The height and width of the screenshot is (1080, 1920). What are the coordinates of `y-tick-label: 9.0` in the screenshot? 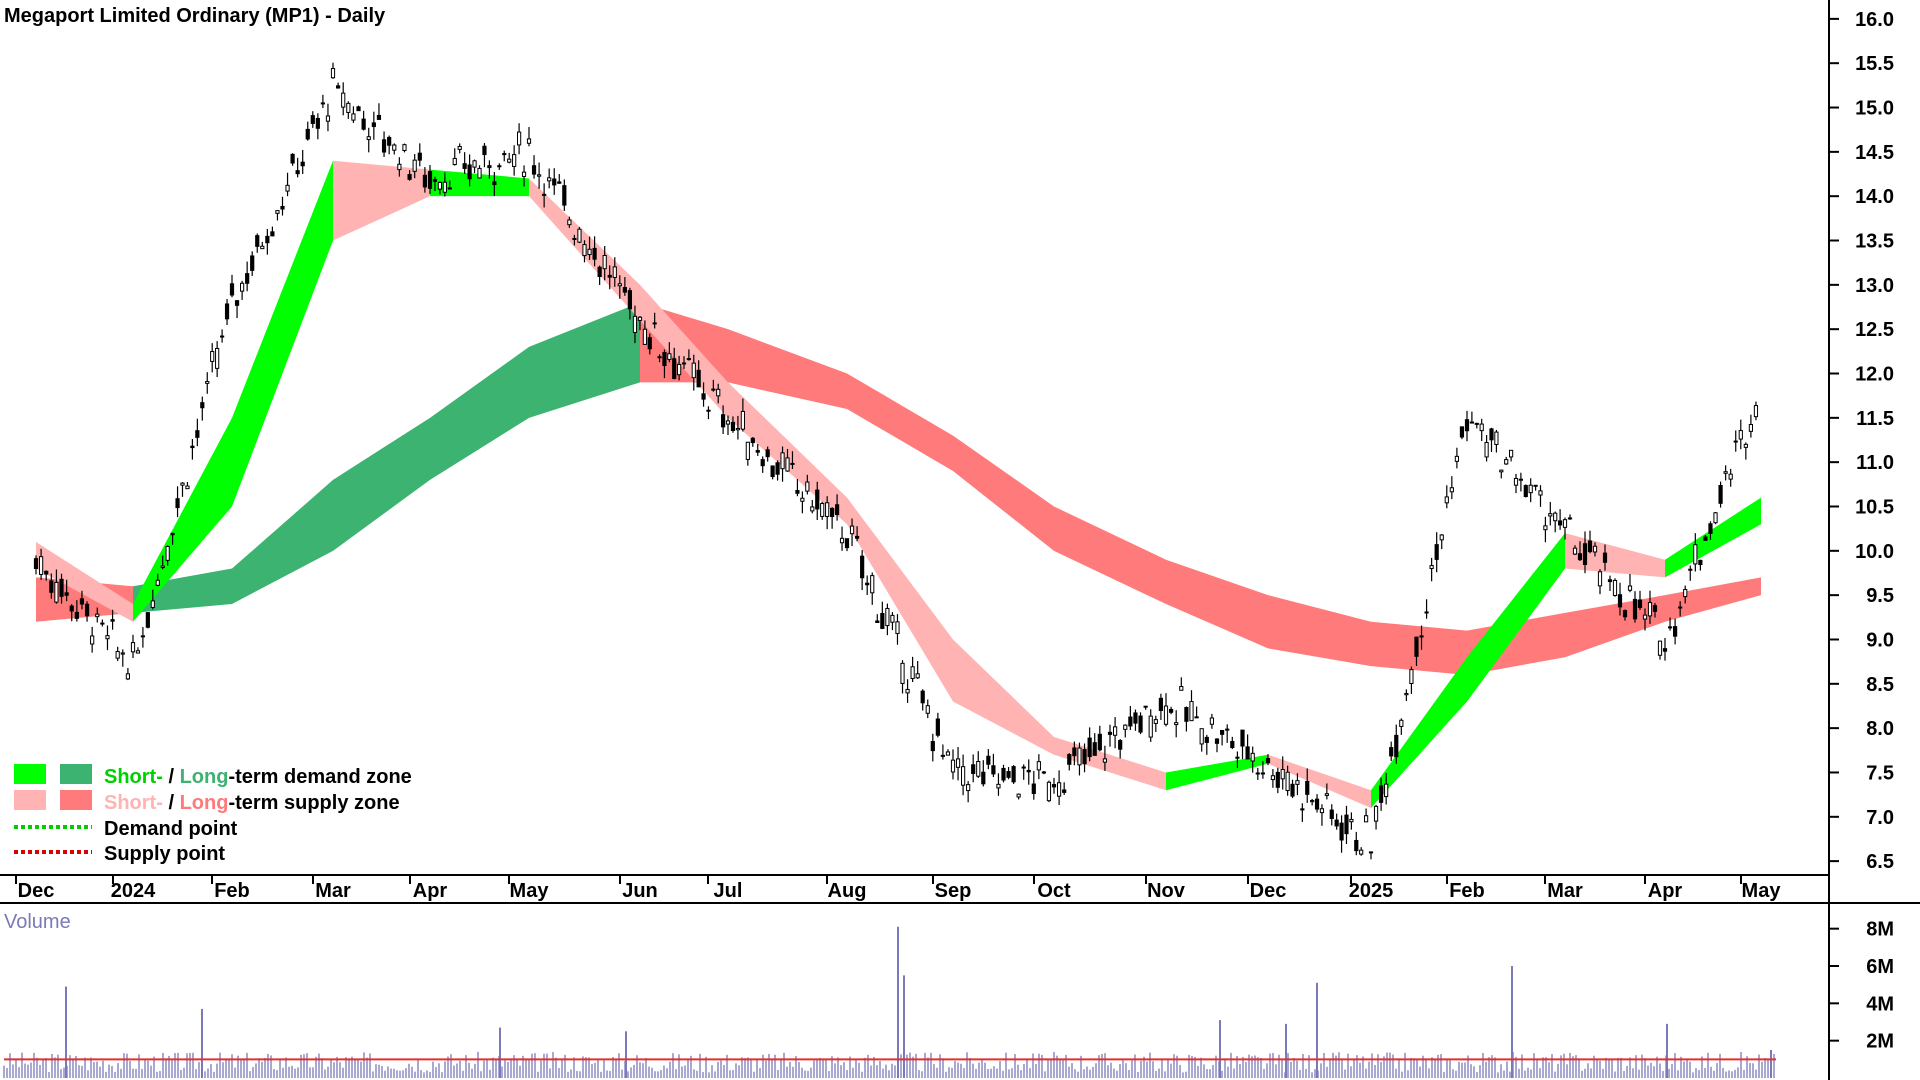 It's located at (1880, 640).